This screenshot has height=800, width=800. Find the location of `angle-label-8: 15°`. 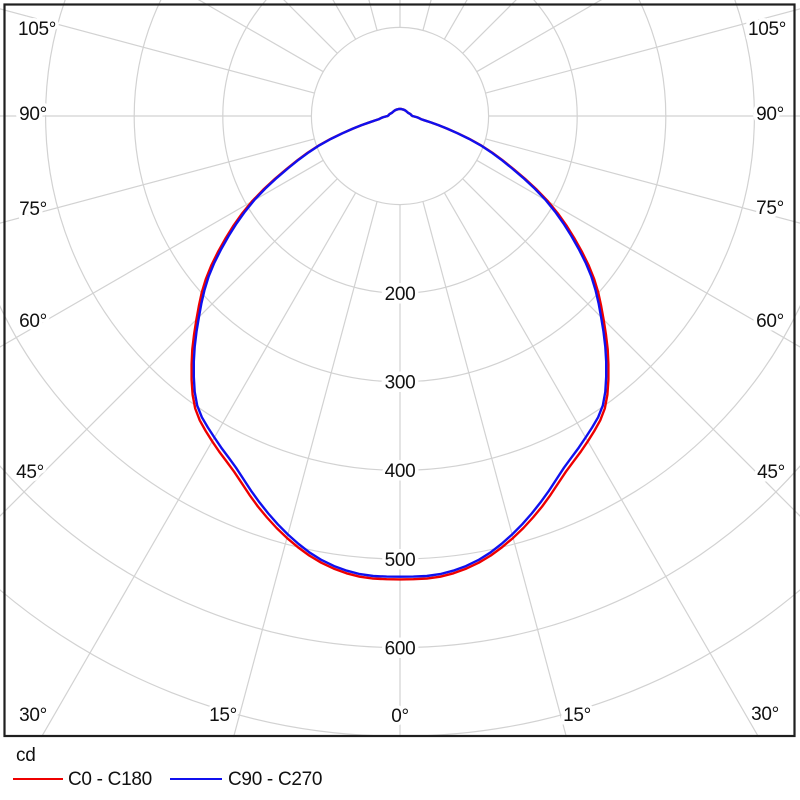

angle-label-8: 15° is located at coordinates (577, 715).